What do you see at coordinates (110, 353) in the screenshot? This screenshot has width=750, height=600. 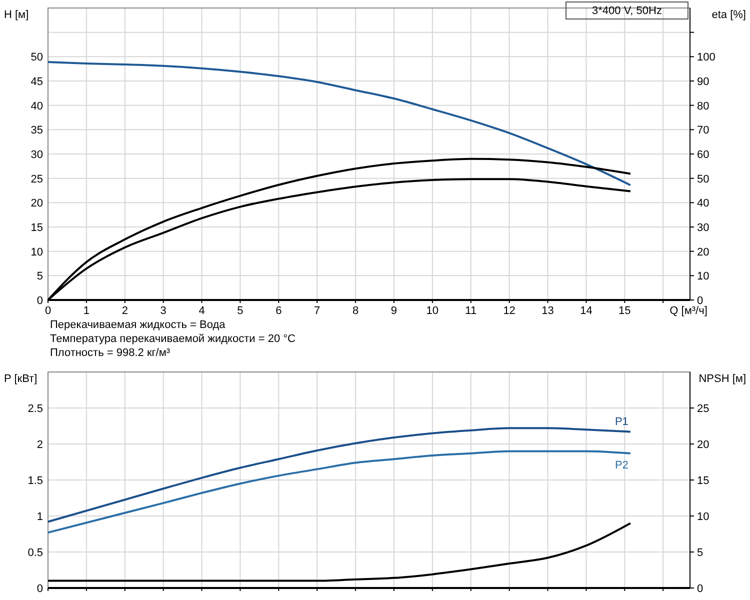 I see `text: Плотность = 998.2 кг/м³` at bounding box center [110, 353].